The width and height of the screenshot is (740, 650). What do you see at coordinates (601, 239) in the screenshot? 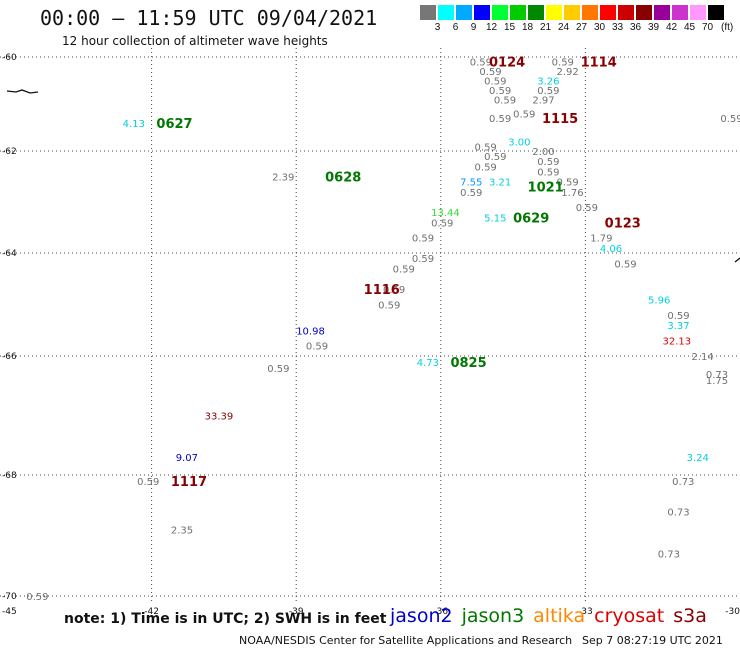
I see `swh-value-label: 1.79` at bounding box center [601, 239].